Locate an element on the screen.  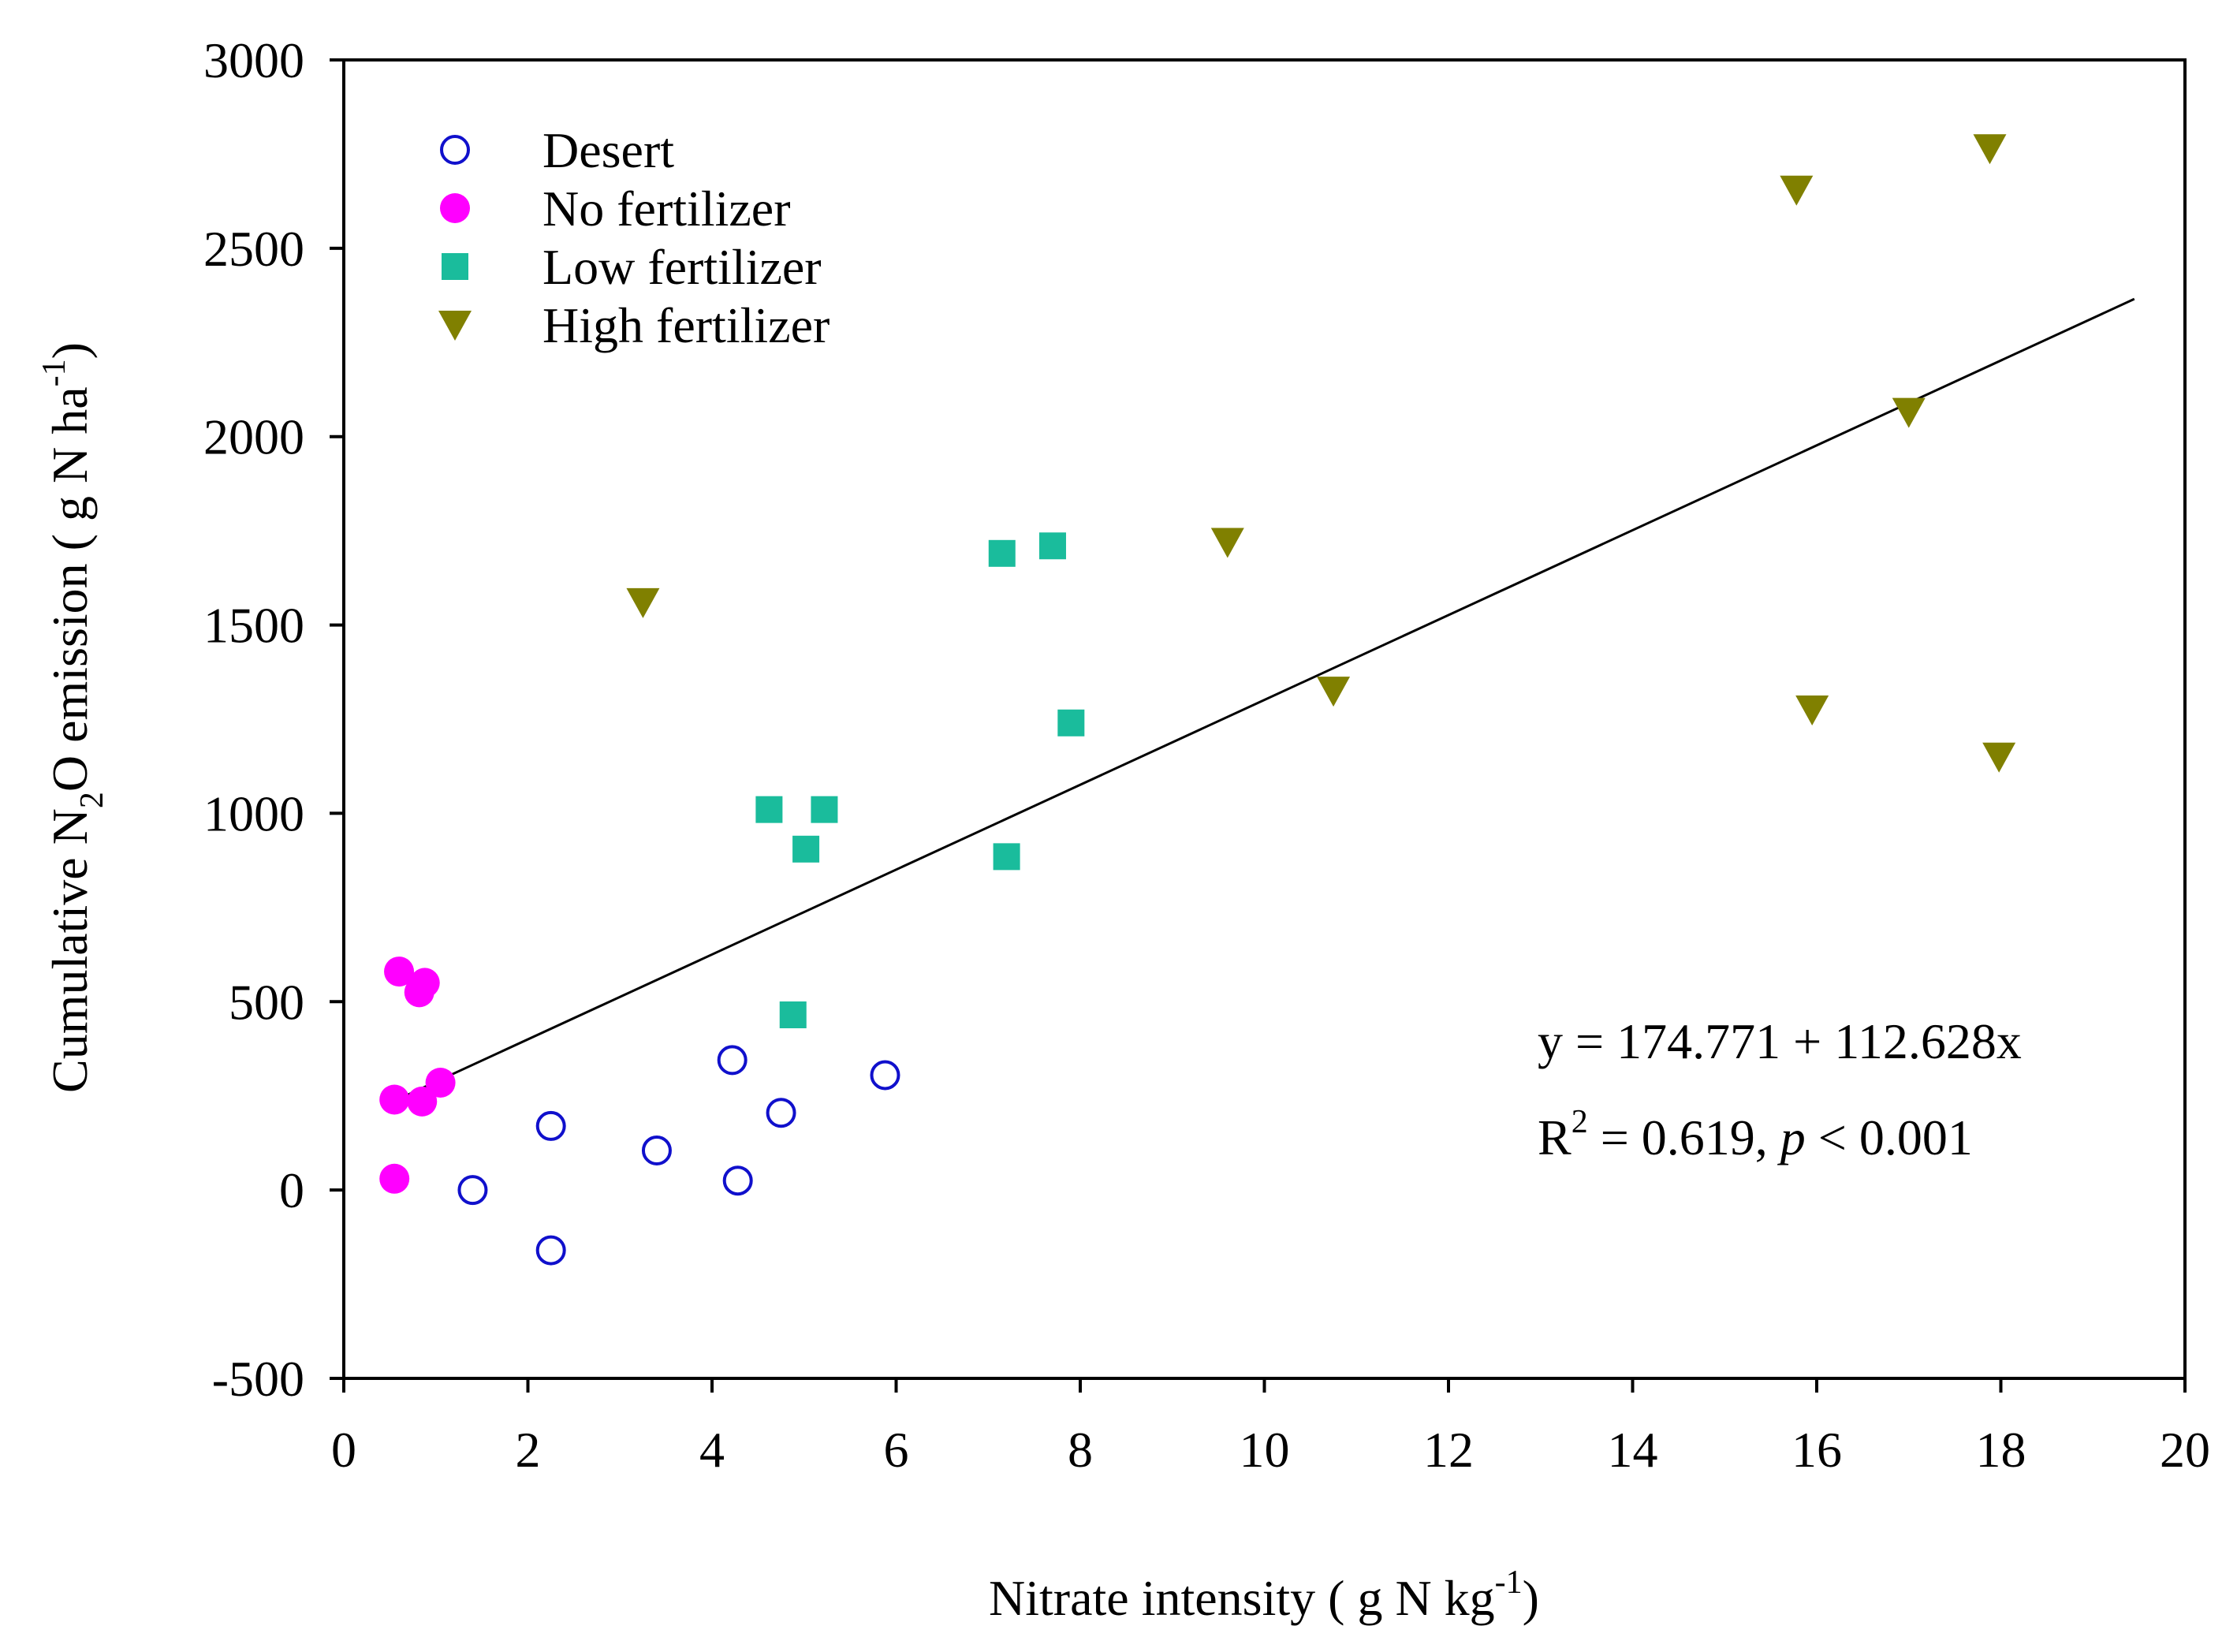
regression-stats: R2 = 0.619, p < 0.001 is located at coordinates (1755, 1135).